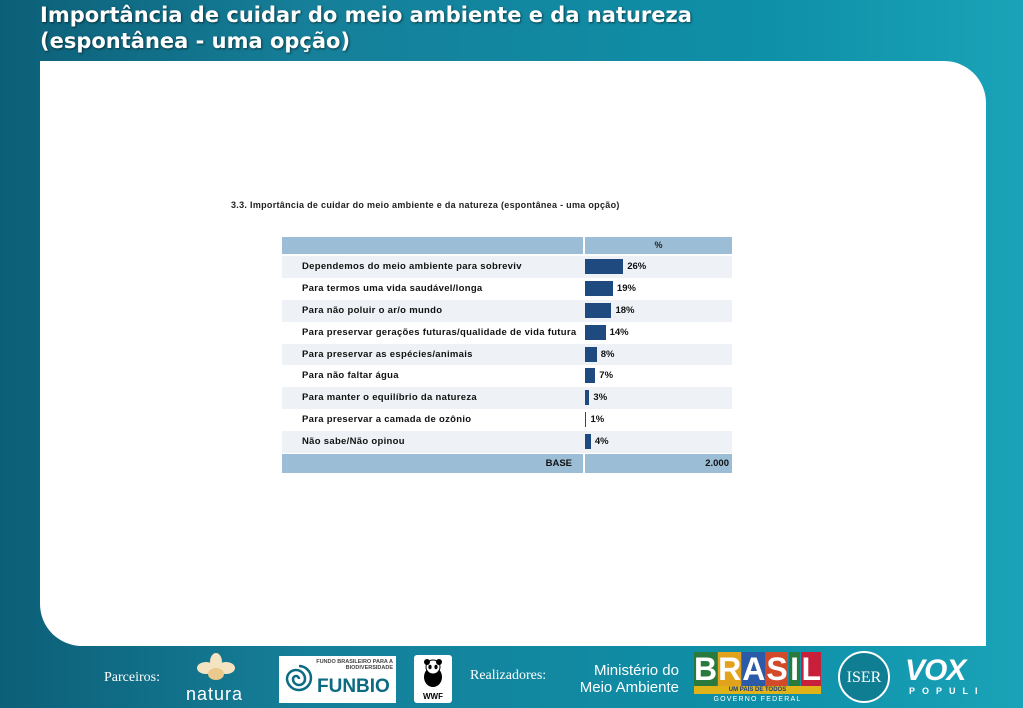  What do you see at coordinates (584, 464) in the screenshot?
I see `base-separator` at bounding box center [584, 464].